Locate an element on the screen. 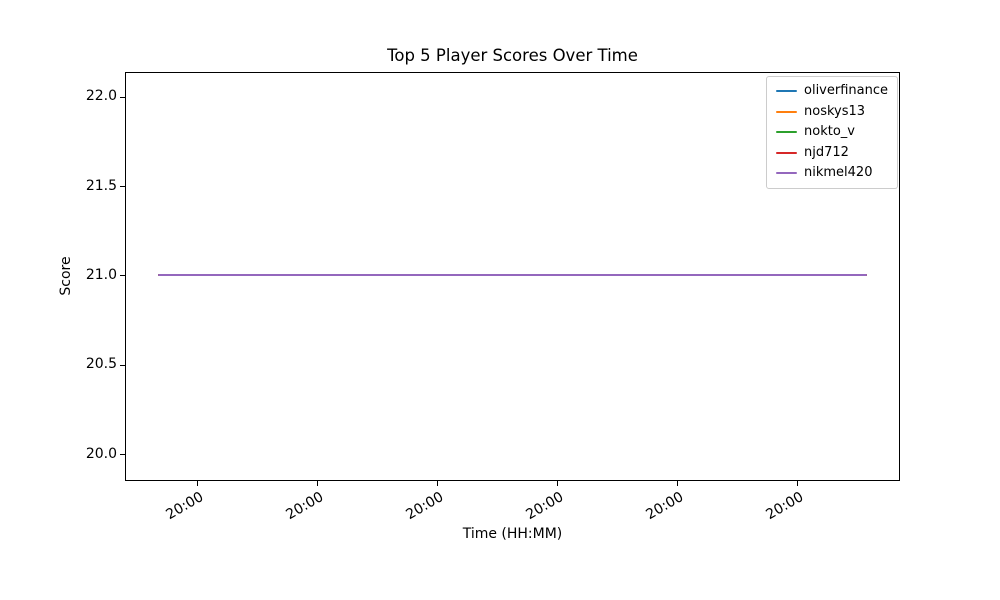 The width and height of the screenshot is (1000, 600). legend-entry: njd712 is located at coordinates (832, 153).